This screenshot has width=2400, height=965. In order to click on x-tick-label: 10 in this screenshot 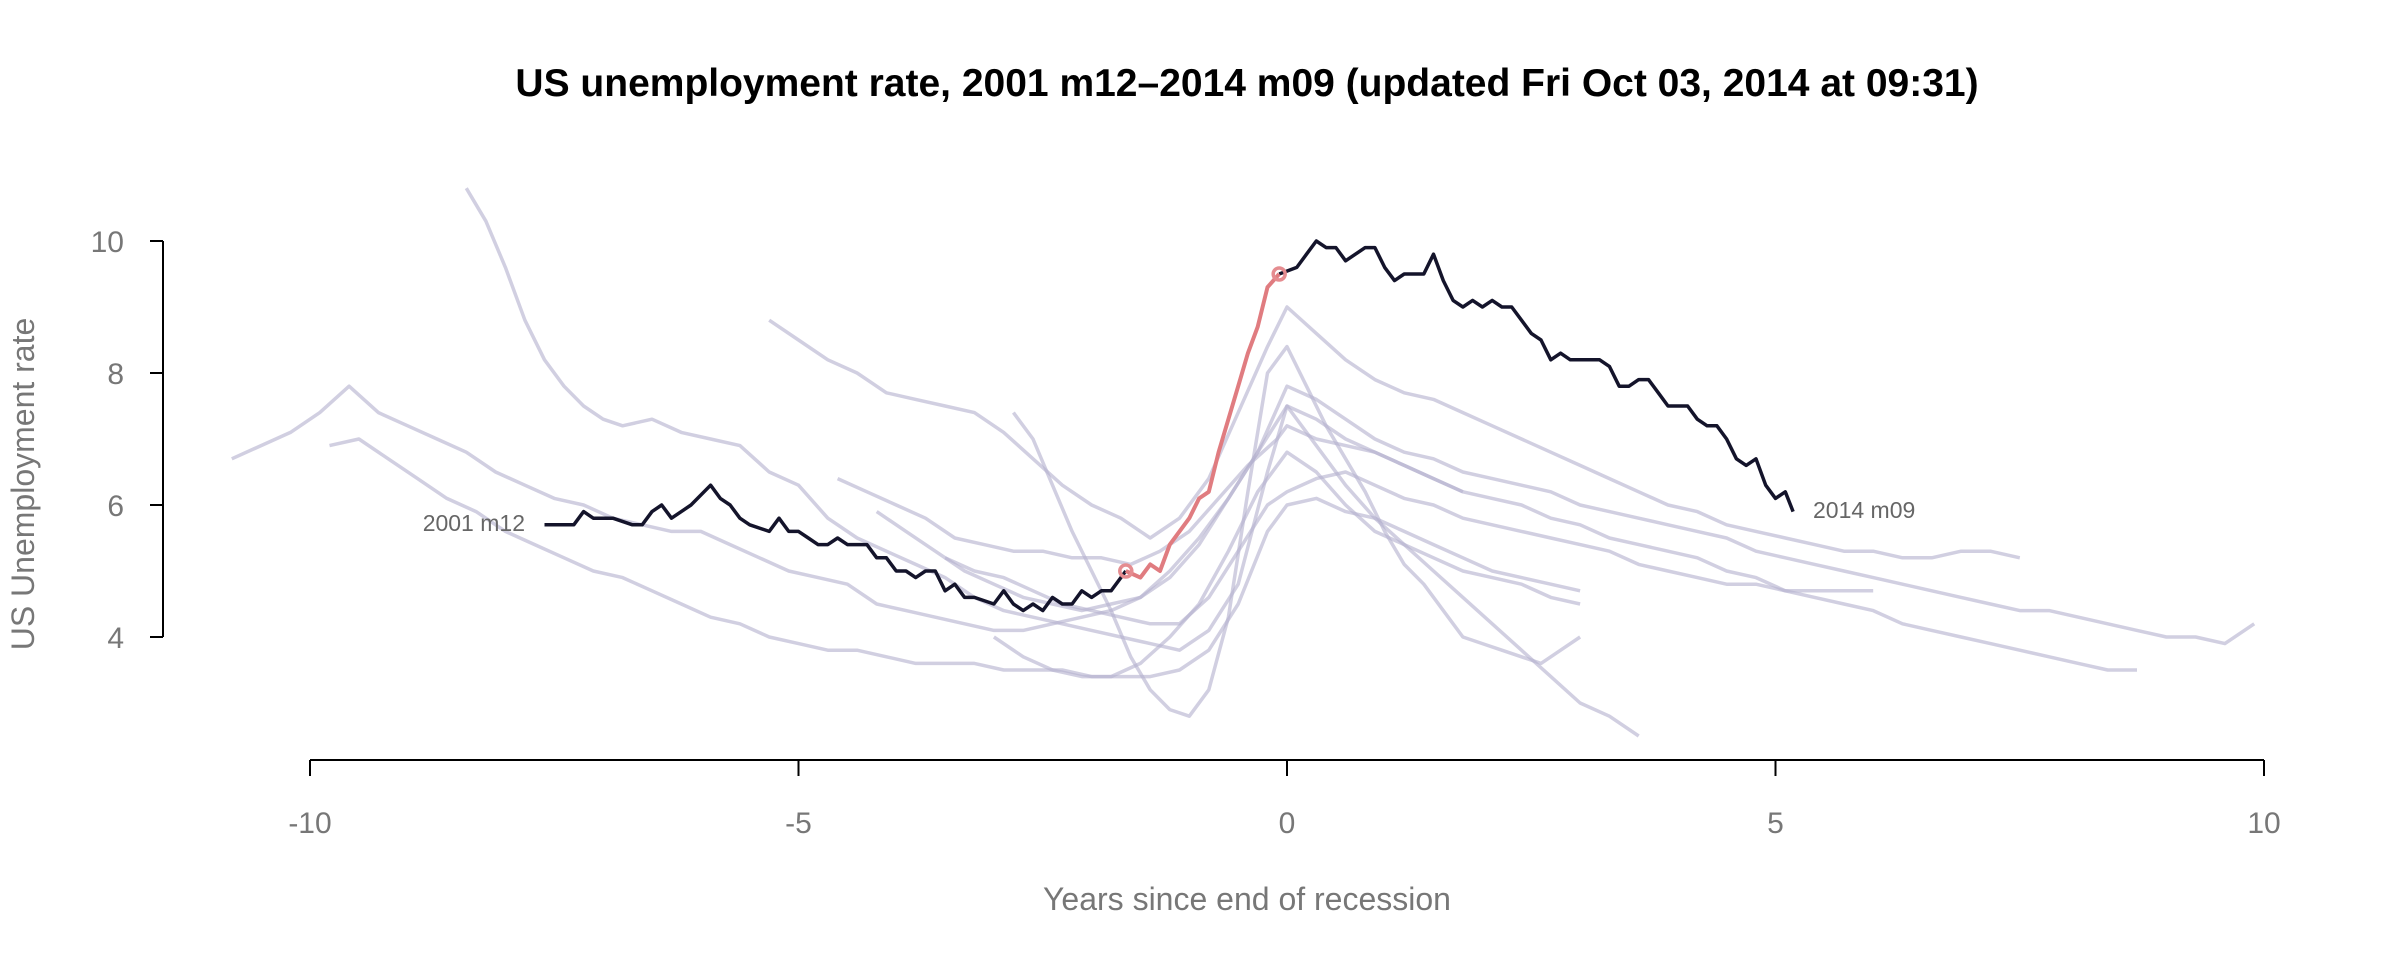, I will do `click(2263, 823)`.